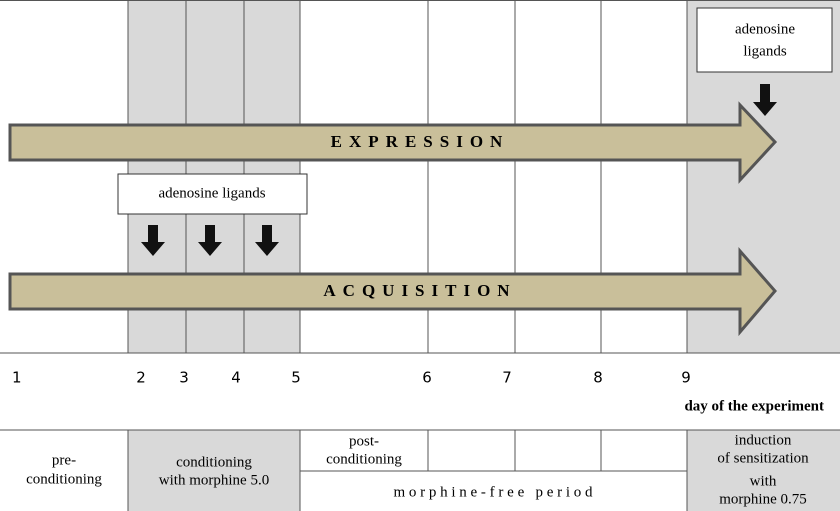  I want to click on day-label: 4, so click(236, 378).